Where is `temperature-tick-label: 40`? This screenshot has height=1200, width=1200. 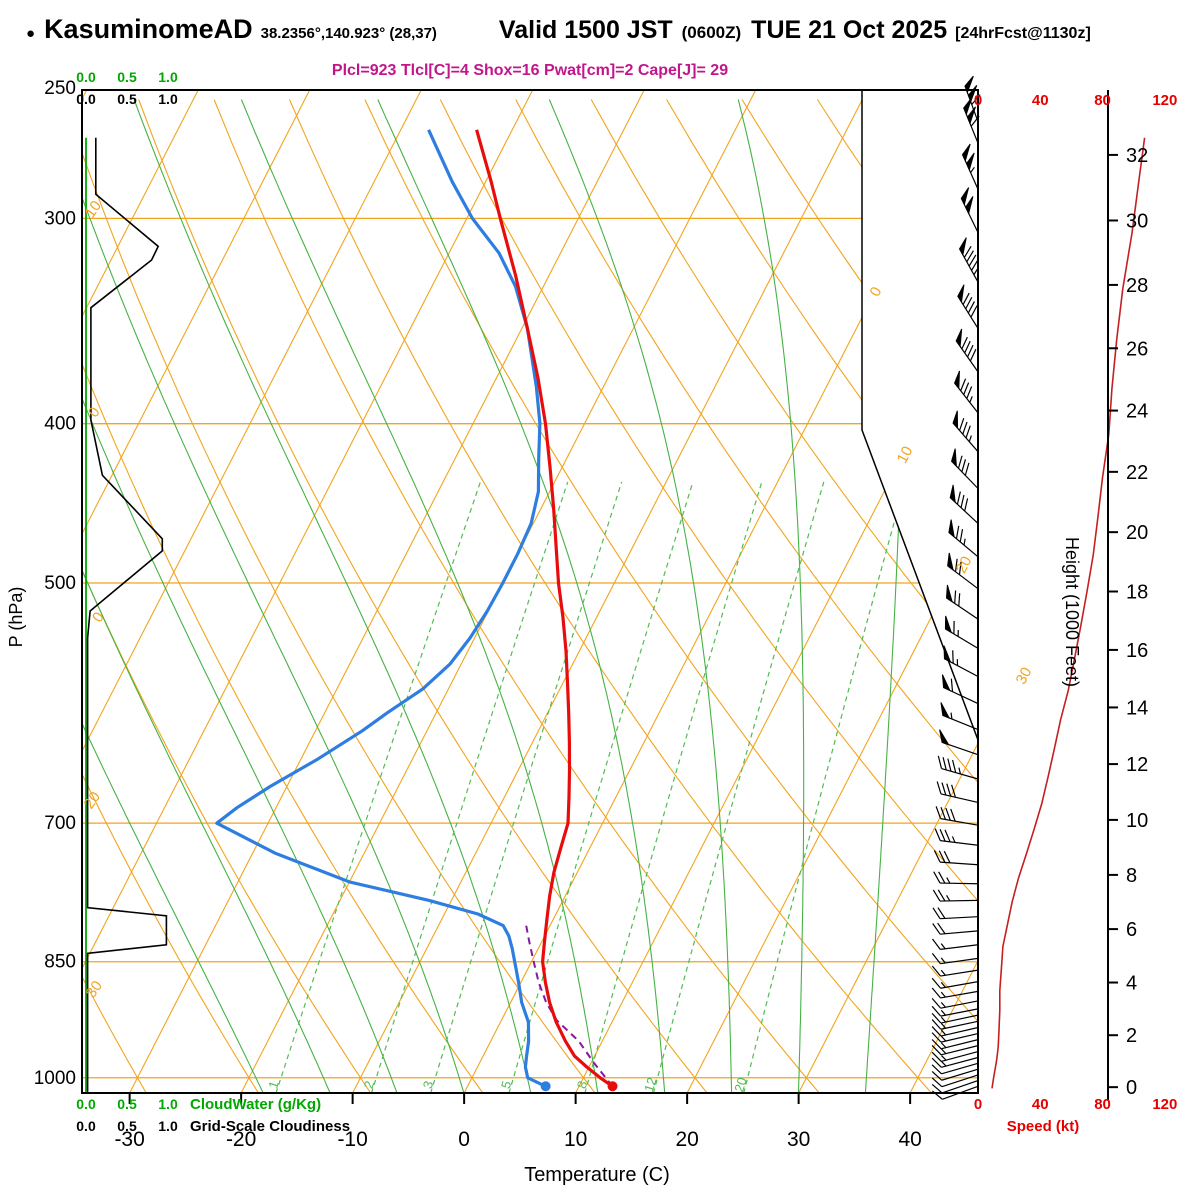 temperature-tick-label: 40 is located at coordinates (909, 1139).